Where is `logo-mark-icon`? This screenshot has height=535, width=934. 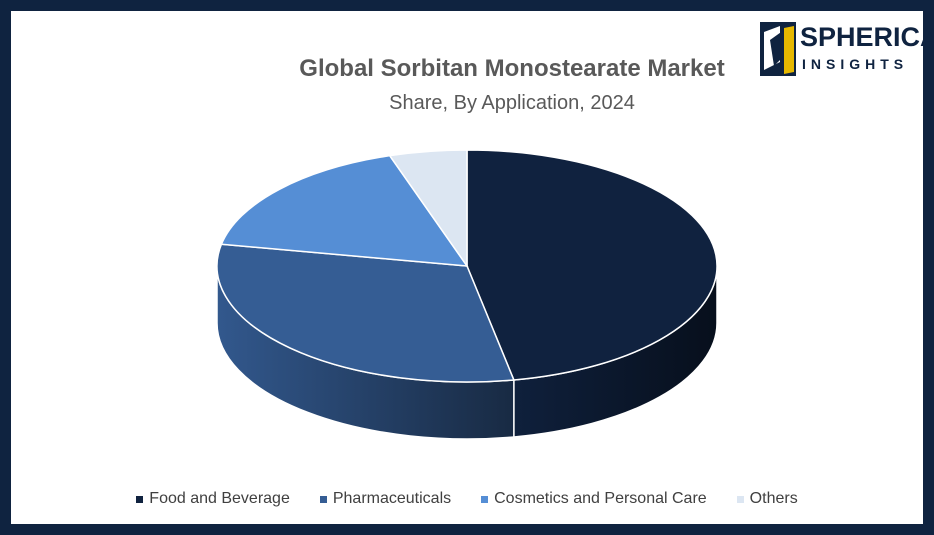
logo-mark-icon is located at coordinates (778, 49).